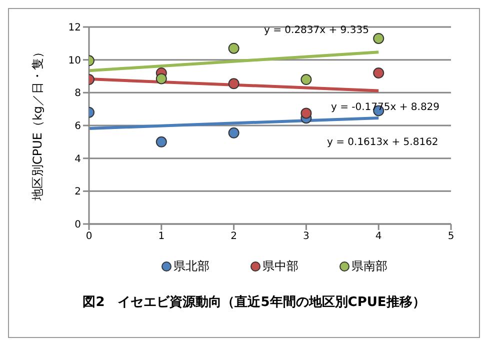  Describe the element at coordinates (316, 30) in the screenshot. I see `annotation: y = 0.2837x + 9.335` at that location.